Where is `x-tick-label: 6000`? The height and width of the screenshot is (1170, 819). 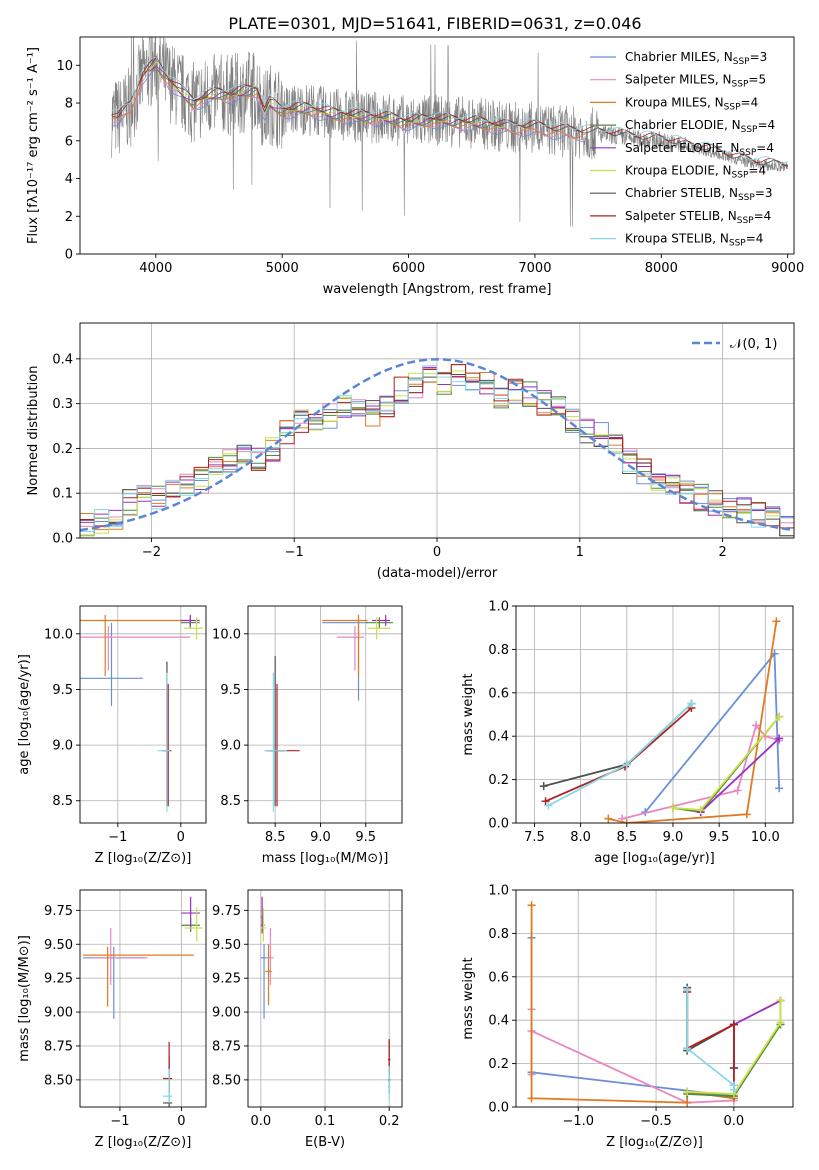 x-tick-label: 6000 is located at coordinates (408, 268).